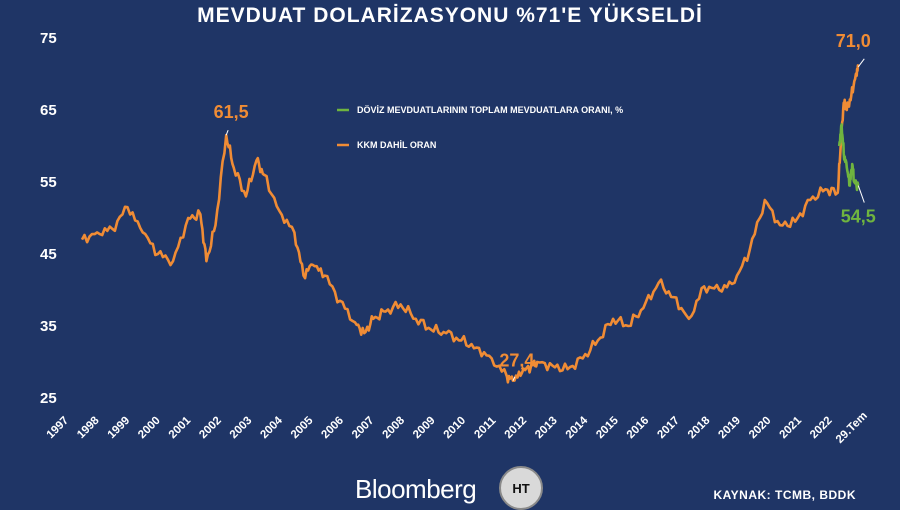 The image size is (900, 510). What do you see at coordinates (638, 428) in the screenshot?
I see `x-tick-label-19: 2016` at bounding box center [638, 428].